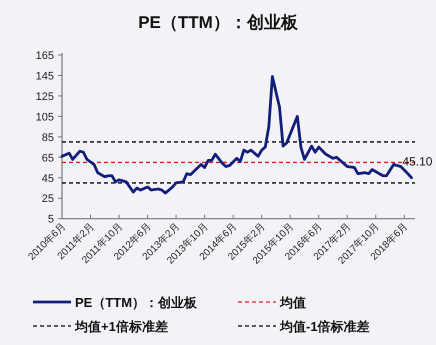 The width and height of the screenshot is (436, 345). What do you see at coordinates (48, 199) in the screenshot?
I see `y-tick-label: 25` at bounding box center [48, 199].